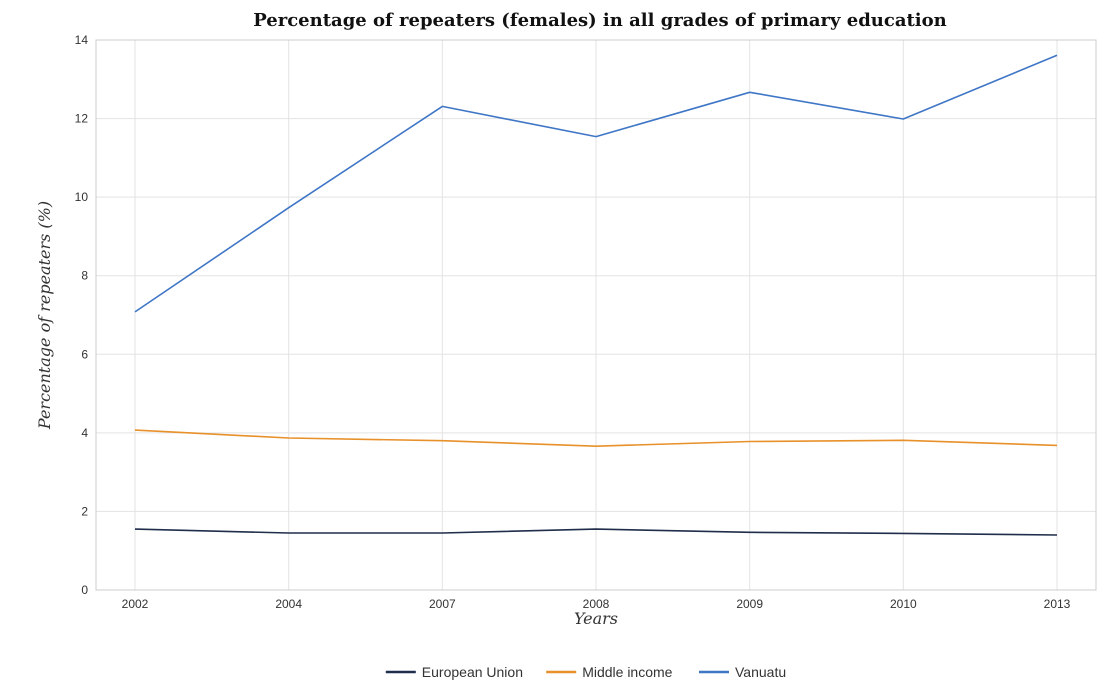  Describe the element at coordinates (84, 511) in the screenshot. I see `y-tick-label: 2` at that location.